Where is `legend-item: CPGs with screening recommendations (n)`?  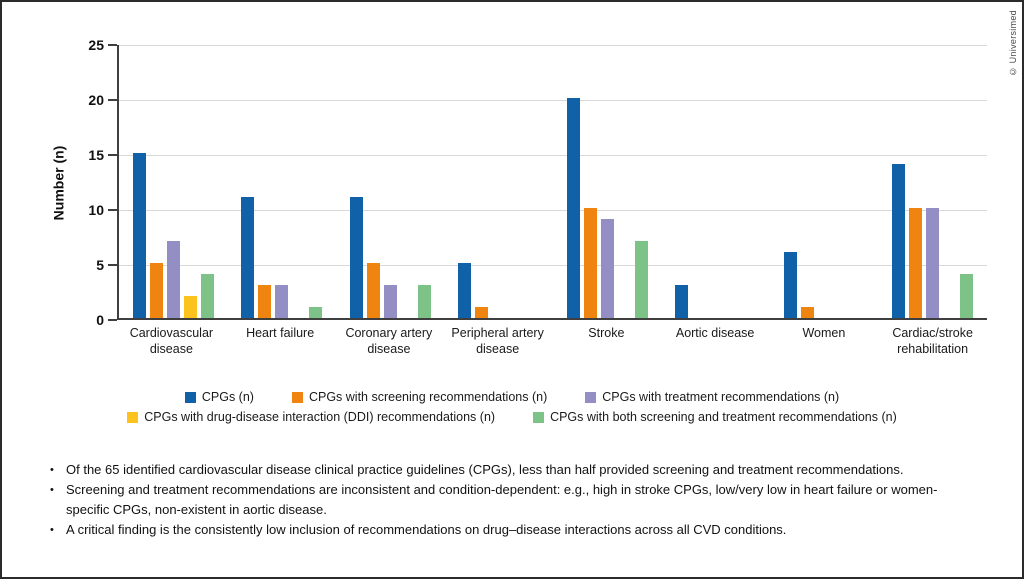 legend-item: CPGs with screening recommendations (n) is located at coordinates (419, 397).